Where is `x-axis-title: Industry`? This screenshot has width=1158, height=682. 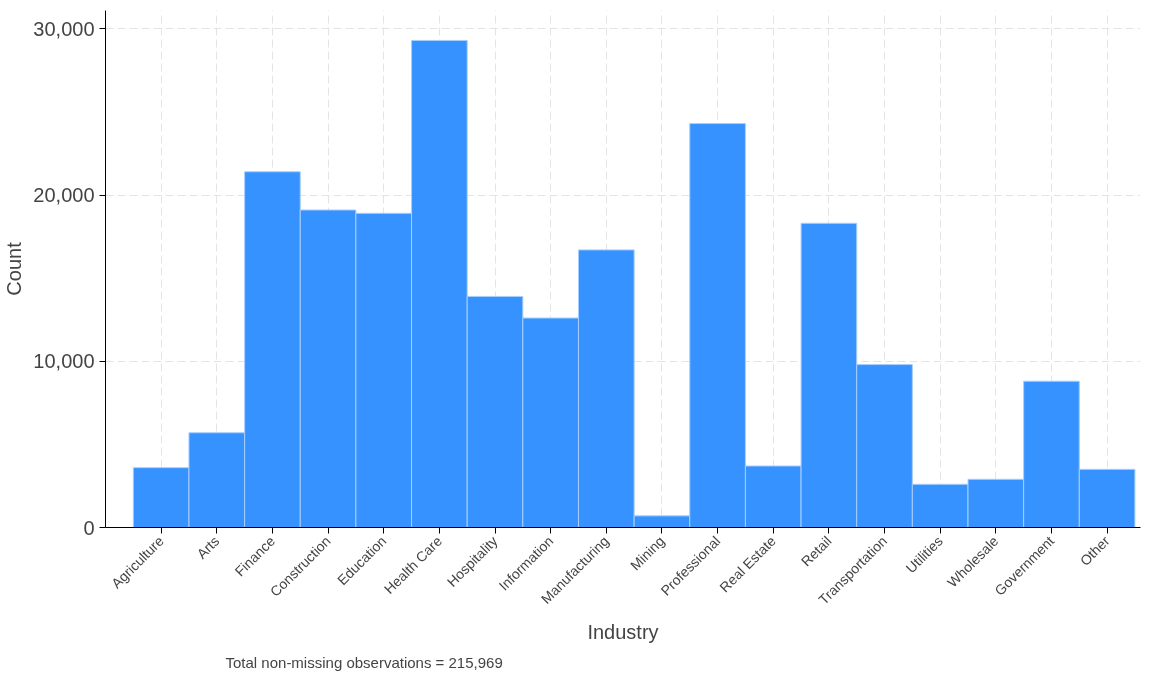 x-axis-title: Industry is located at coordinates (623, 632).